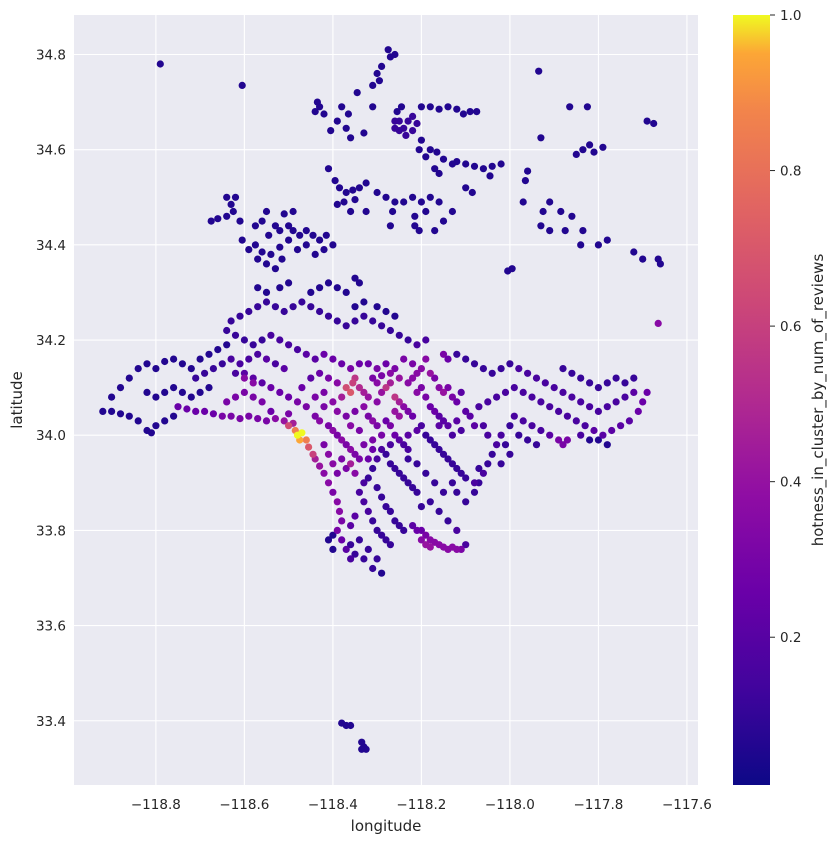 The width and height of the screenshot is (836, 843). I want to click on colorbar-label: hotness_in_cluster_by_num_of_reviews, so click(818, 400).